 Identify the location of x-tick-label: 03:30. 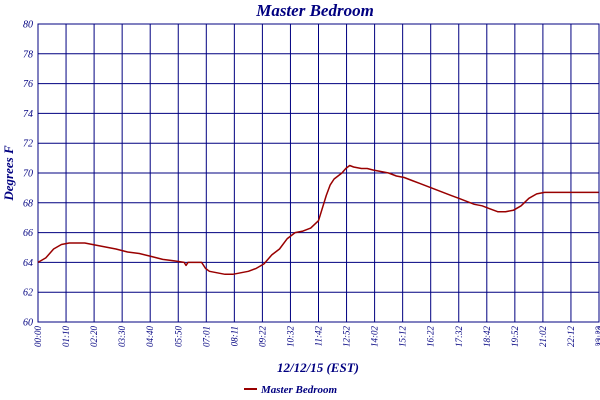
(122, 336).